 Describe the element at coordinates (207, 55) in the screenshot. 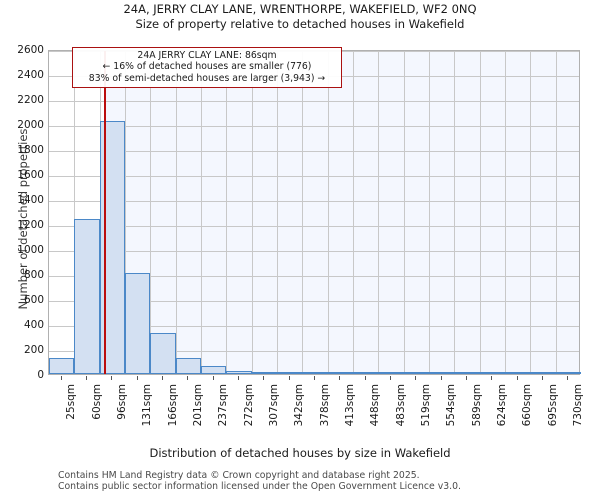

I see `annotation-line-1: 24A JERRY CLAY LANE: 86sqm` at that location.